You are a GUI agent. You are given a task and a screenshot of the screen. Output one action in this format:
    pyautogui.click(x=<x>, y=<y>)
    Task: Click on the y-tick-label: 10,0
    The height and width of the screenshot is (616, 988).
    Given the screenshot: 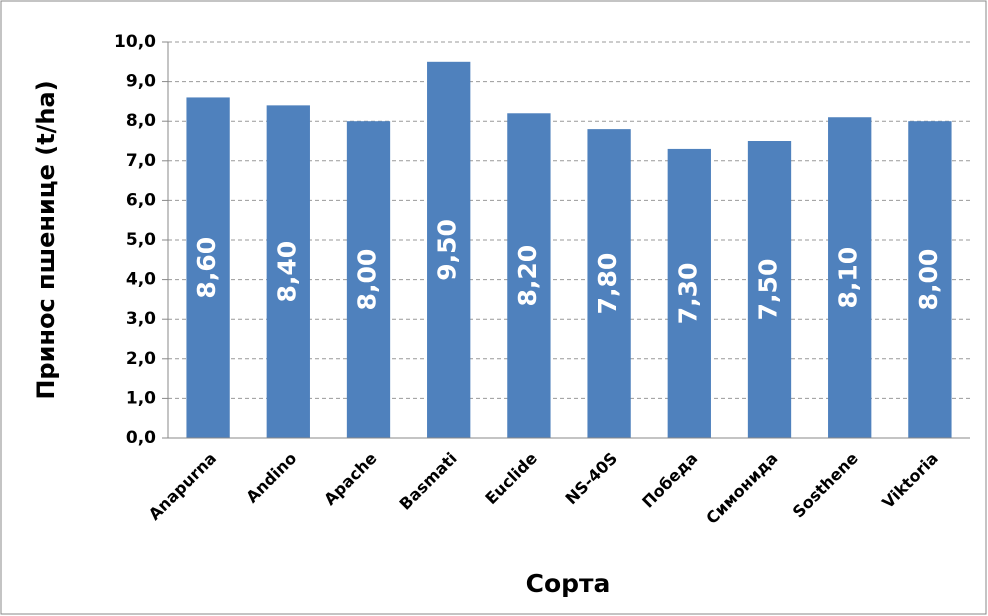 What is the action you would take?
    pyautogui.click(x=135, y=42)
    